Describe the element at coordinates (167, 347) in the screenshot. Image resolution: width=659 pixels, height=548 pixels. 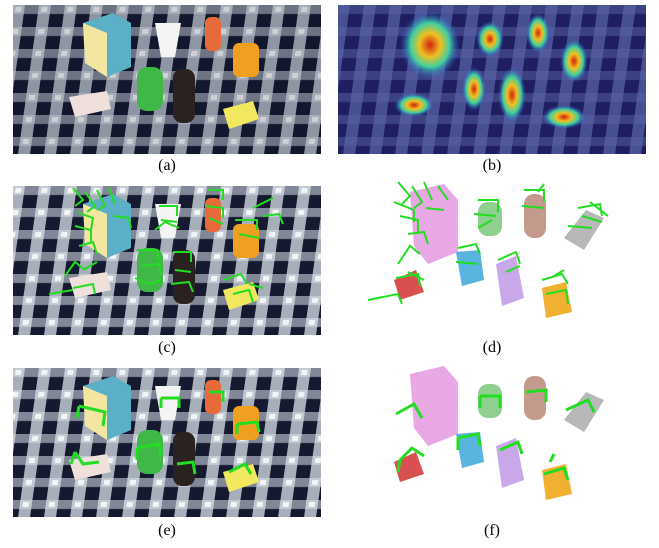
I see `caption-c: (c)` at that location.